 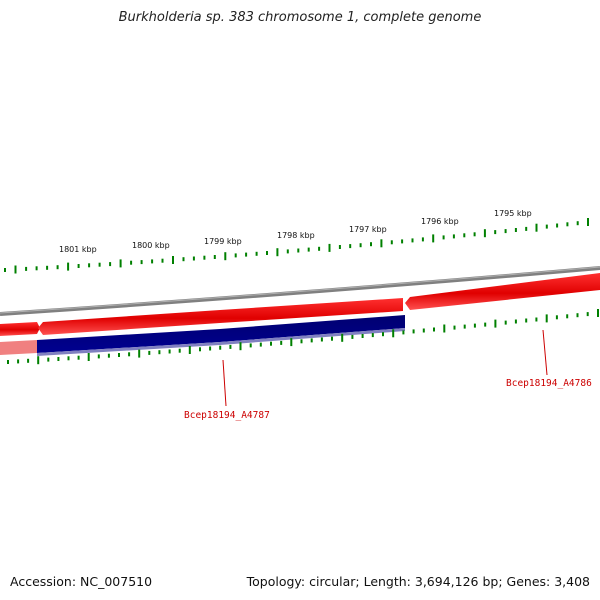 What do you see at coordinates (545, 352) in the screenshot?
I see `leader-line-a4786` at bounding box center [545, 352].